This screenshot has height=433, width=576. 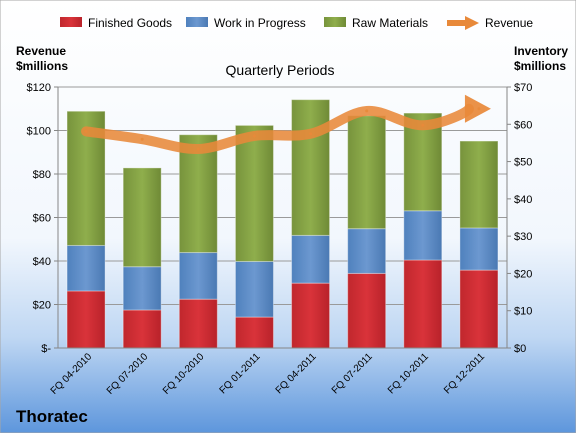 What do you see at coordinates (42, 175) in the screenshot?
I see `left-tick-label: $80` at bounding box center [42, 175].